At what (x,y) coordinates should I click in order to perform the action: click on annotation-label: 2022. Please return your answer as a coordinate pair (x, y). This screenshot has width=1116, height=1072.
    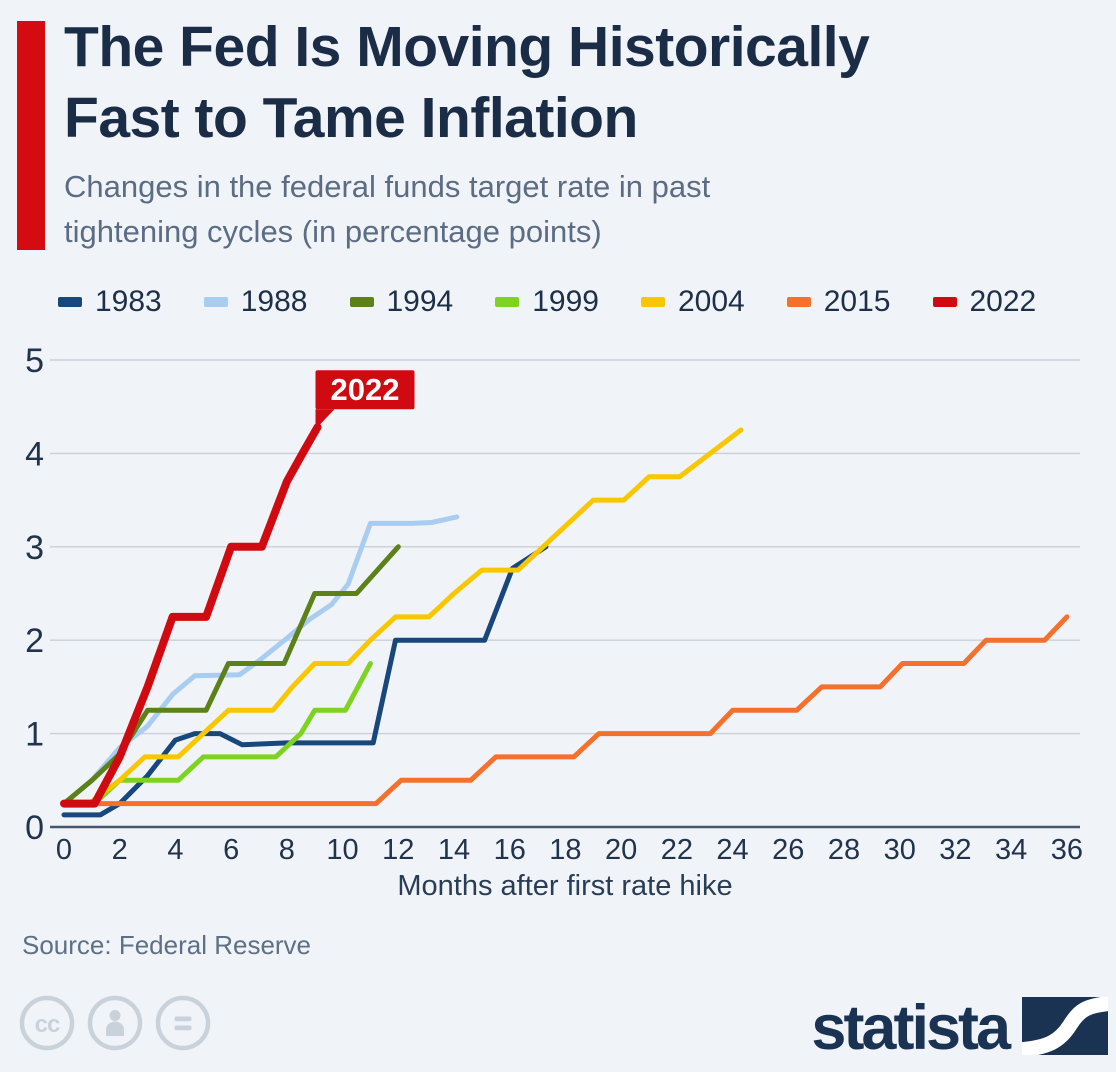
    Looking at the image, I should click on (365, 389).